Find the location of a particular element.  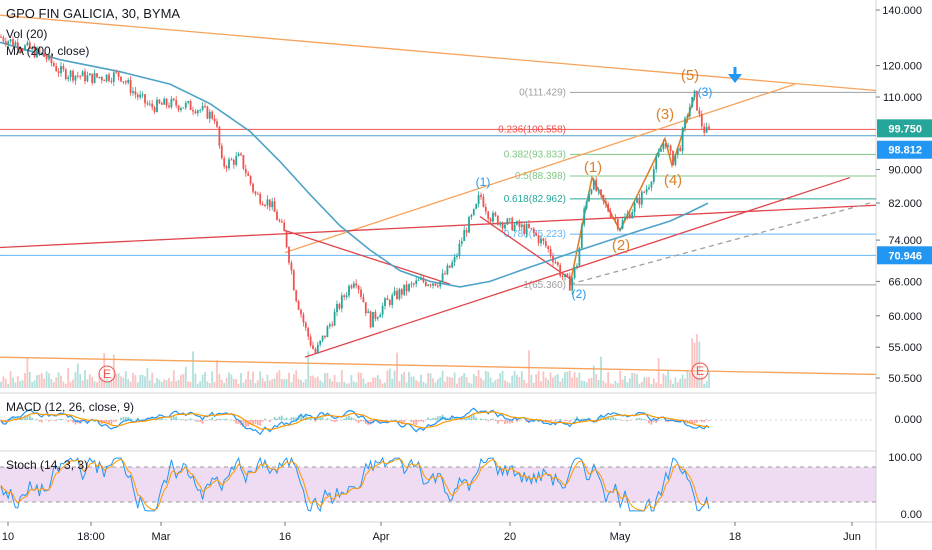

price-label-text: 99.750 is located at coordinates (905, 129).